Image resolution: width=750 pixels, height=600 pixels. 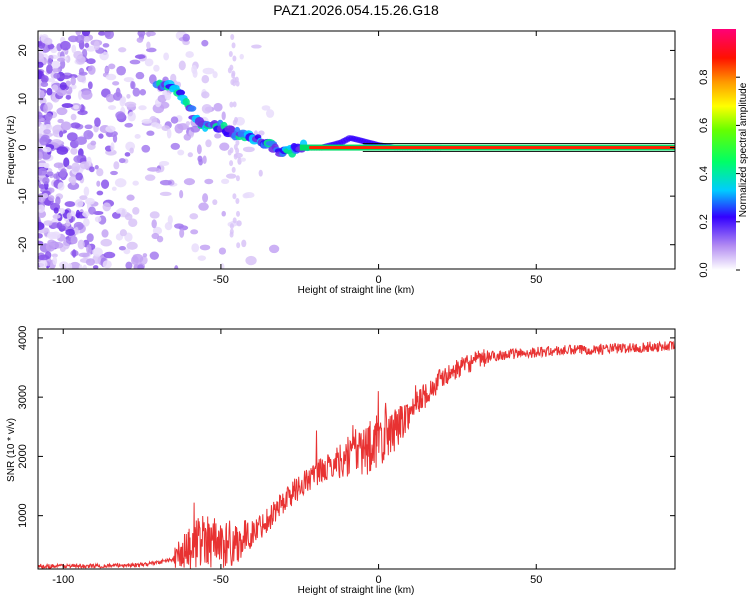 What do you see at coordinates (63, 580) in the screenshot?
I see `snr-x-tick-label: -100` at bounding box center [63, 580].